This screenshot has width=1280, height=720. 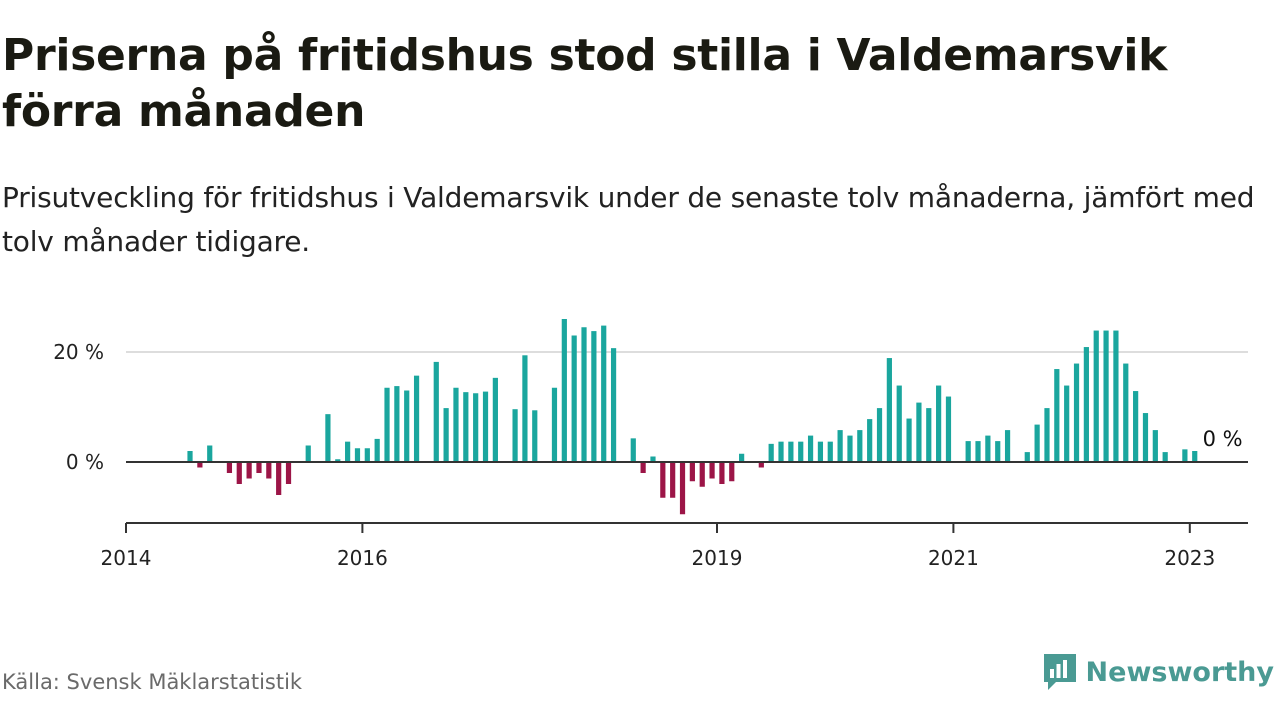 What do you see at coordinates (1059, 672) in the screenshot?
I see `newsworthy-logo-icon` at bounding box center [1059, 672].